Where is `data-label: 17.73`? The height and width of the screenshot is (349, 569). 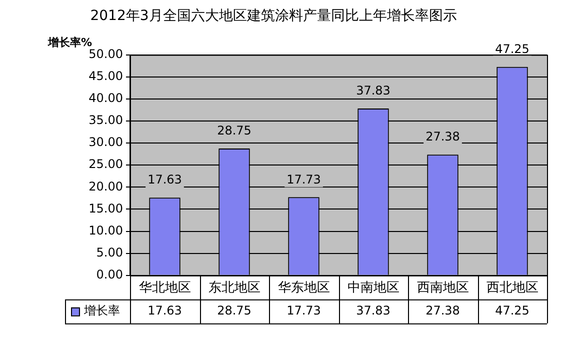
data-label: 17.73 is located at coordinates (303, 311).